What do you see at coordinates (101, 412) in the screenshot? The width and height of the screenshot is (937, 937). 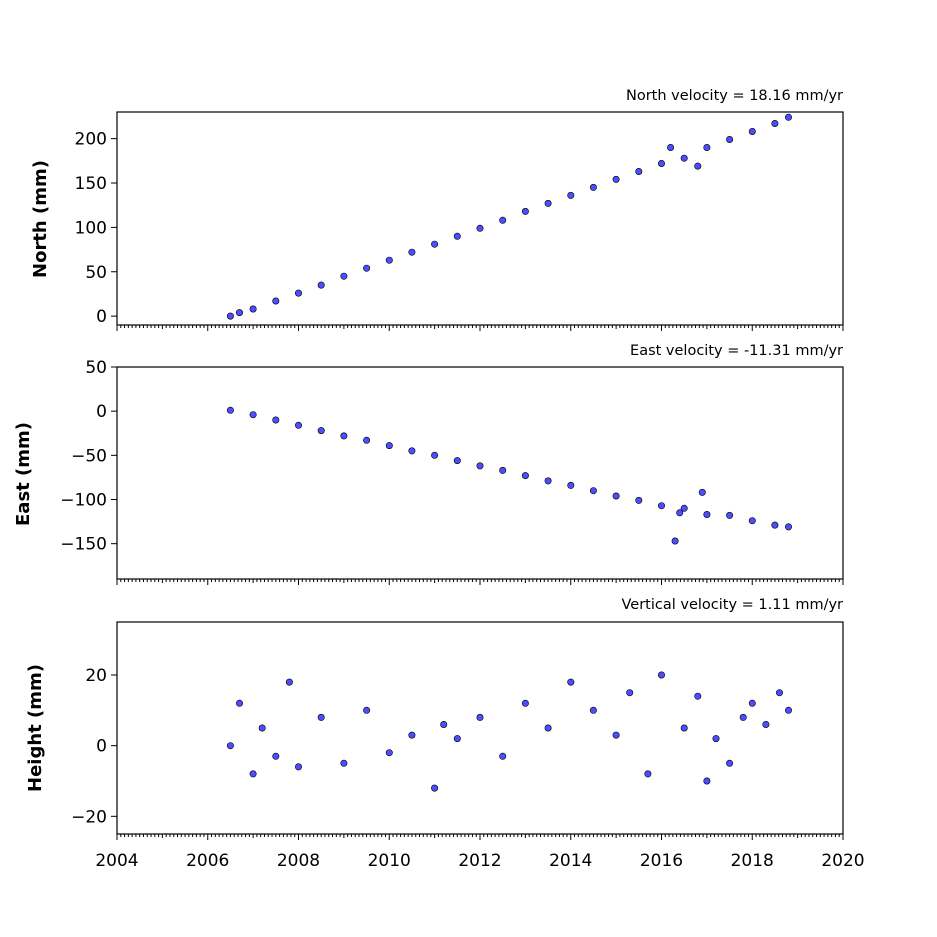 I see `east-ytick-label: 0` at bounding box center [101, 412].